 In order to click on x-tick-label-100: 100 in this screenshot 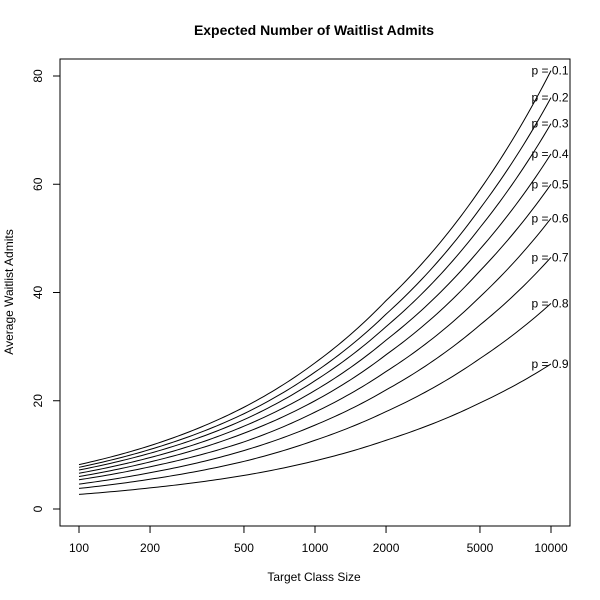, I will do `click(79, 548)`.